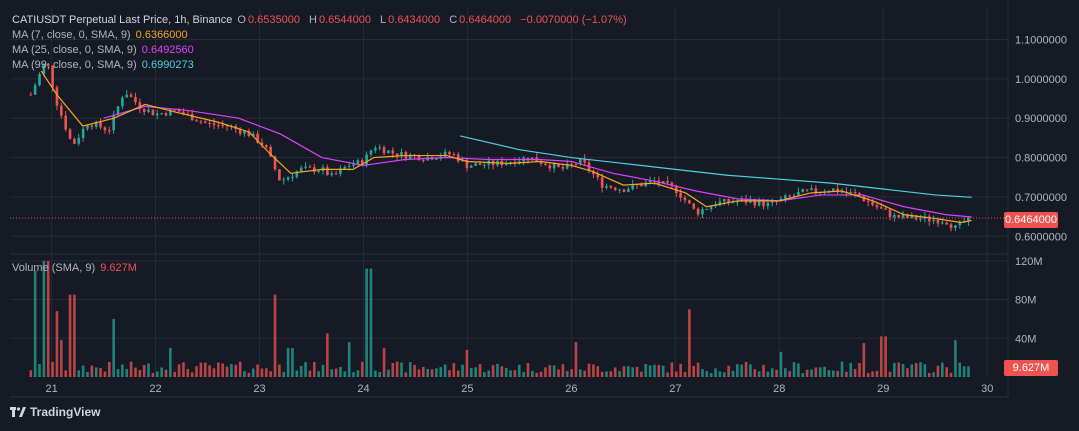 This screenshot has width=1079, height=431. I want to click on tradingview-brand: TradingView, so click(55, 412).